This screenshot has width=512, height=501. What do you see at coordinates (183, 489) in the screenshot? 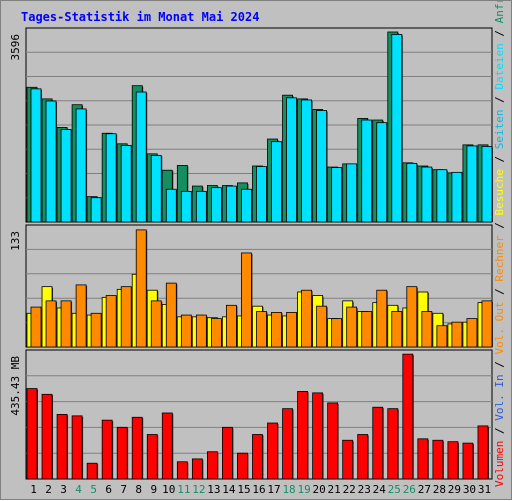
I see `x-tick-label: 11` at bounding box center [183, 489].